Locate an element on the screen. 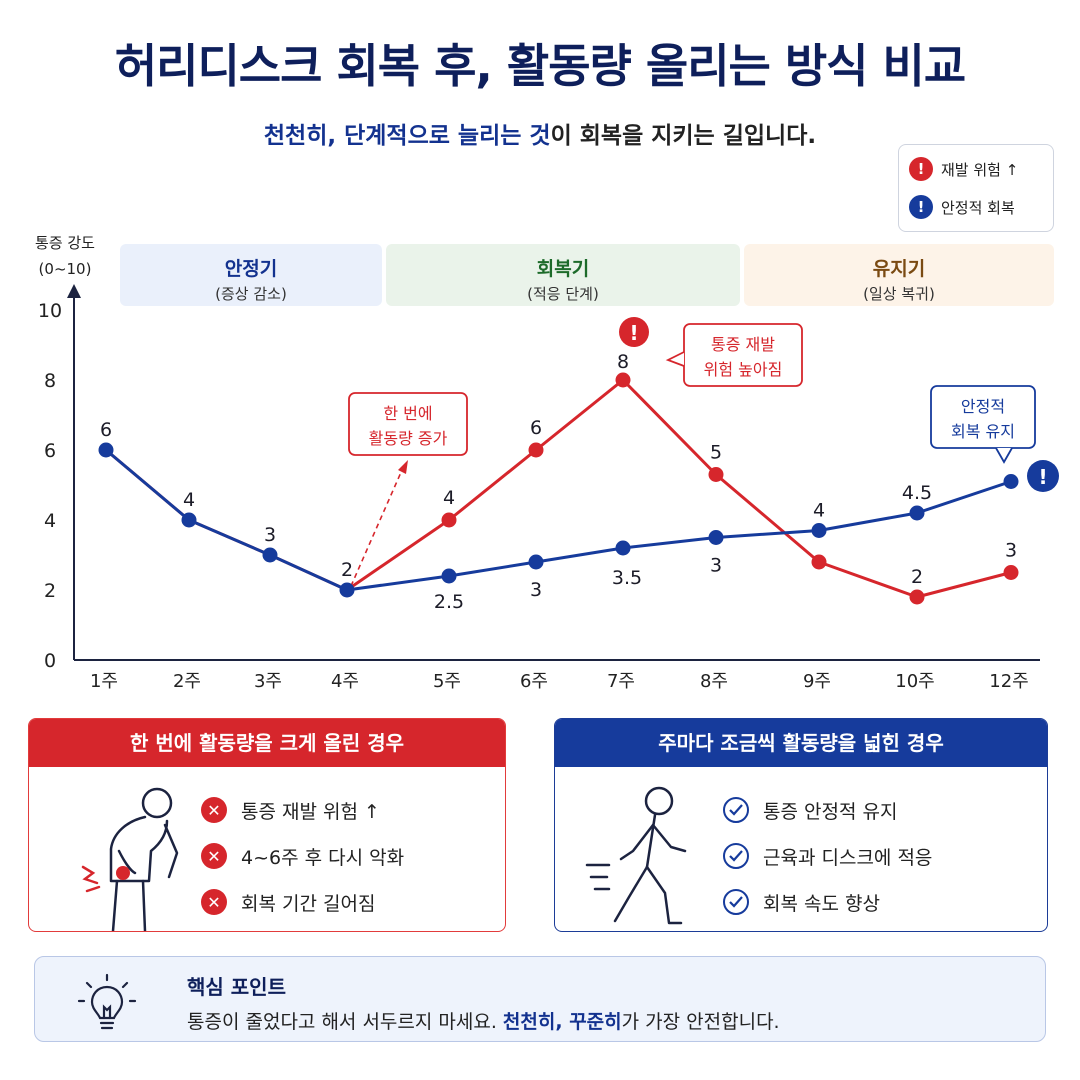  x-tick-label: 3주 is located at coordinates (268, 681).